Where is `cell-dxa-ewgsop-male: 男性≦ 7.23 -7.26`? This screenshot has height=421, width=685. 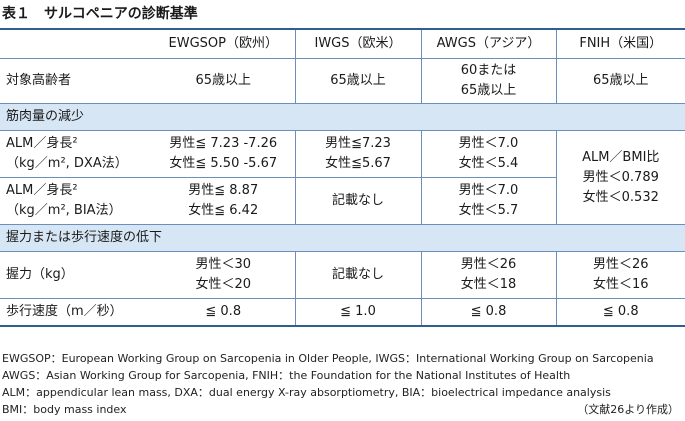 cell-dxa-ewgsop-male: 男性≦ 7.23 -7.26 is located at coordinates (223, 143).